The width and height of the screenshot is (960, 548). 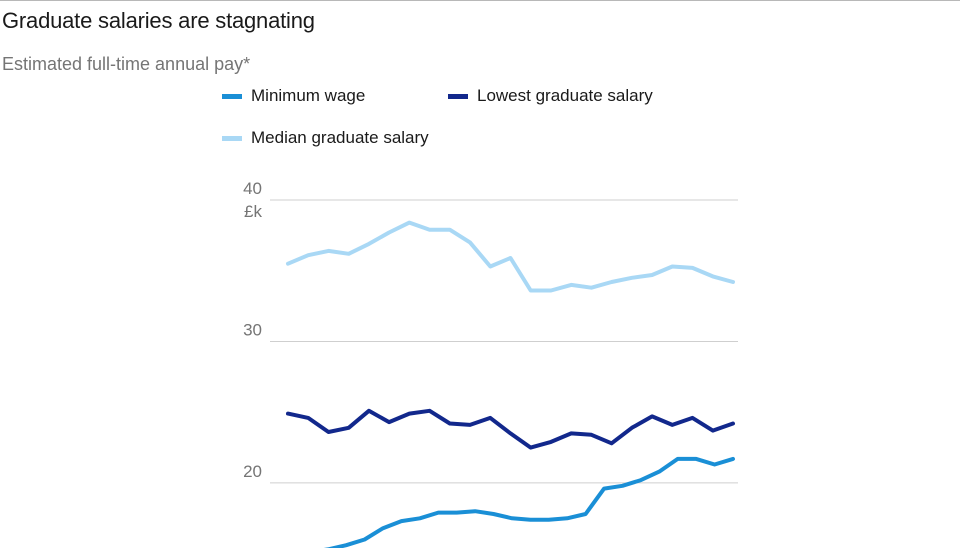 What do you see at coordinates (252, 188) in the screenshot?
I see `y-tick-label-40: 40` at bounding box center [252, 188].